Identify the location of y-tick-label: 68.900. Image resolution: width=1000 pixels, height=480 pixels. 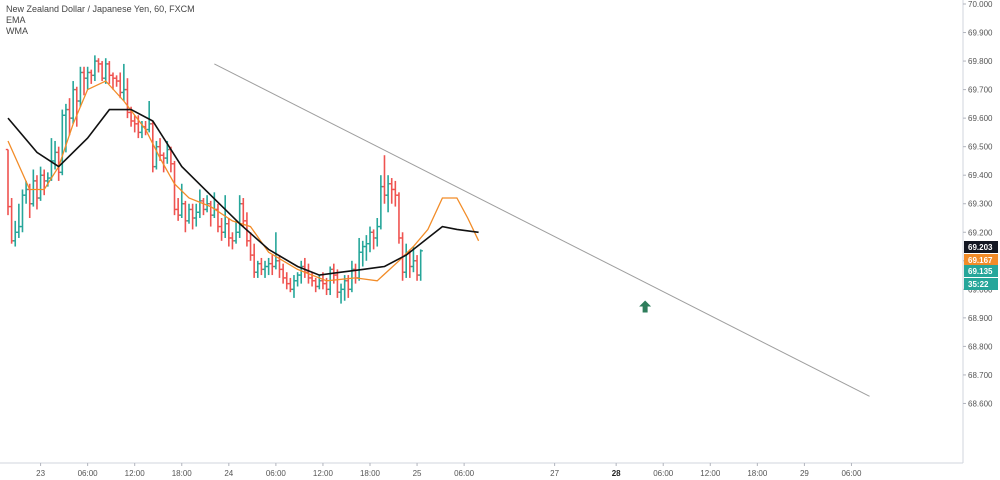
(980, 318).